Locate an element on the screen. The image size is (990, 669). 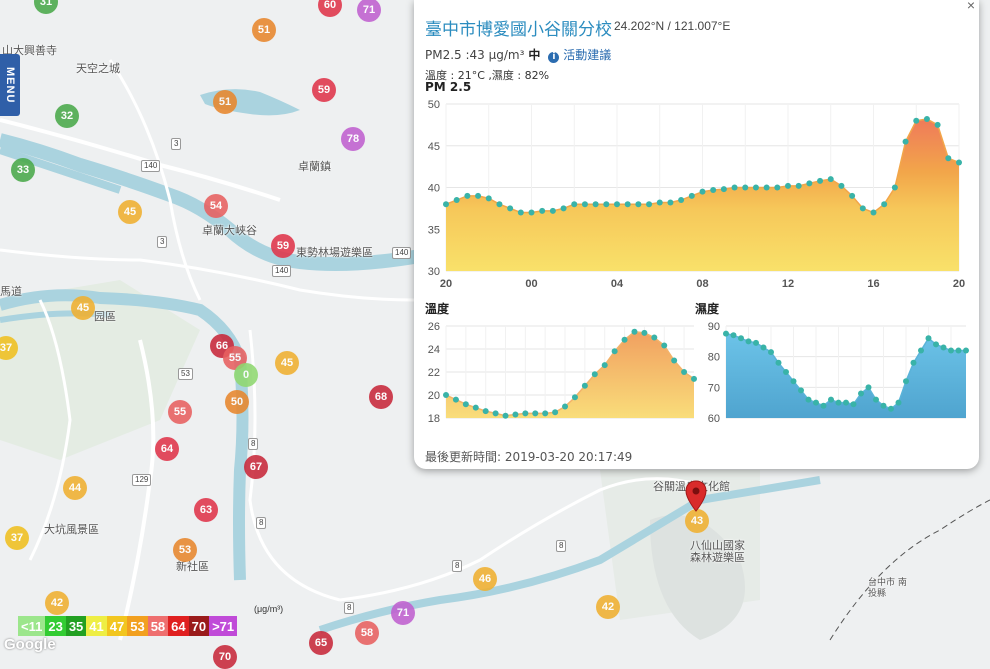
station-marker: 67 is located at coordinates (256, 467).